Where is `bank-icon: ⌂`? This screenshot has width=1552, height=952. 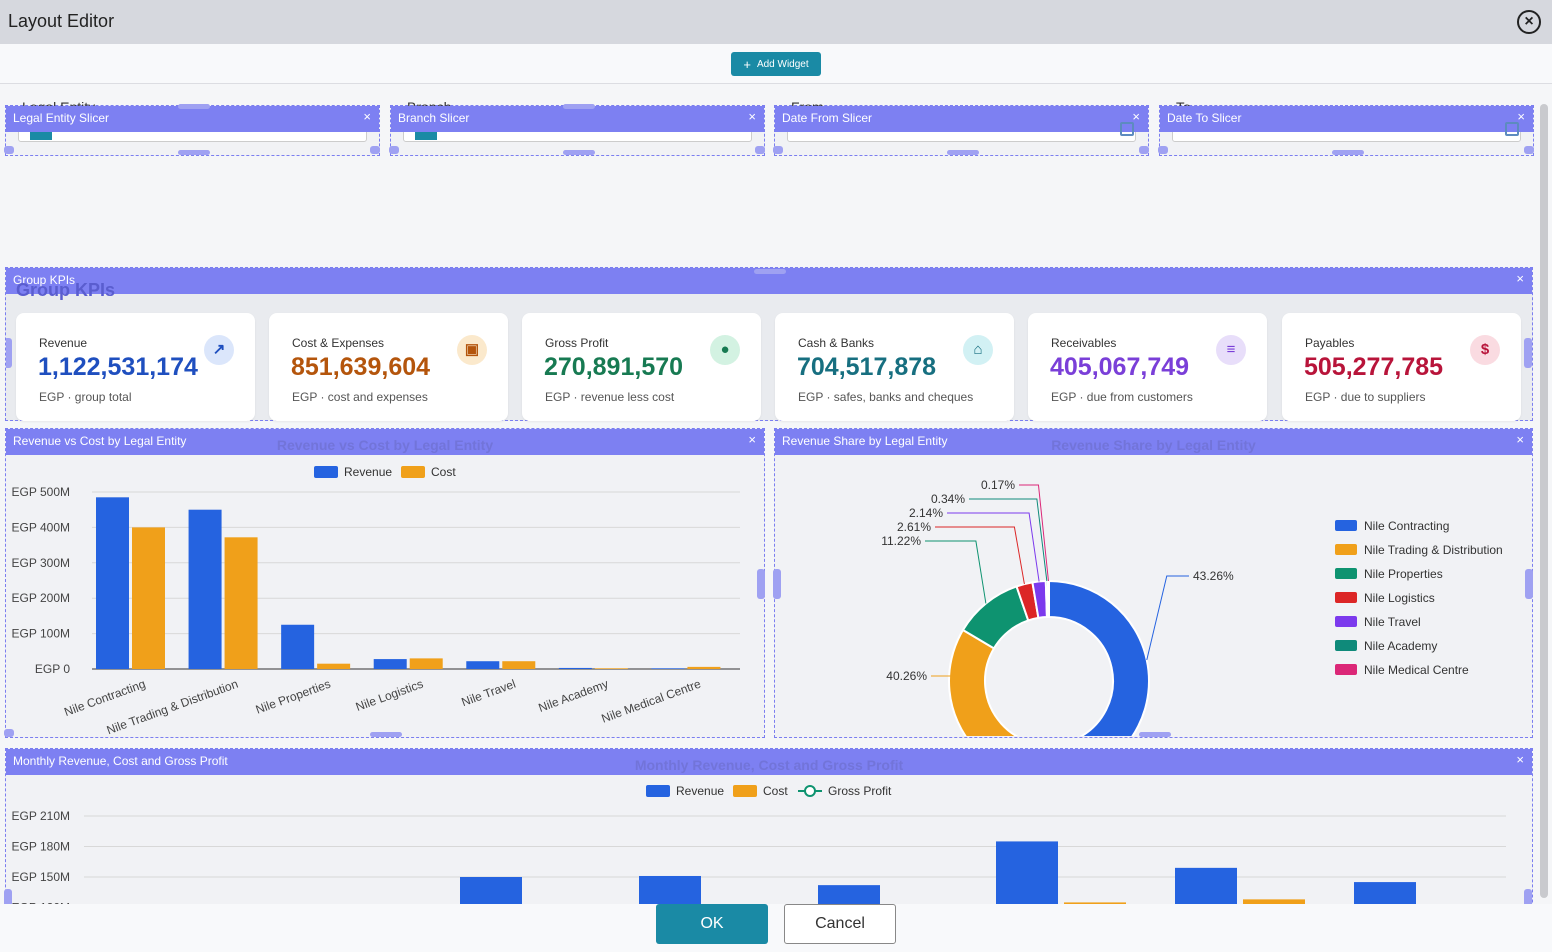
bank-icon: ⌂ is located at coordinates (978, 350).